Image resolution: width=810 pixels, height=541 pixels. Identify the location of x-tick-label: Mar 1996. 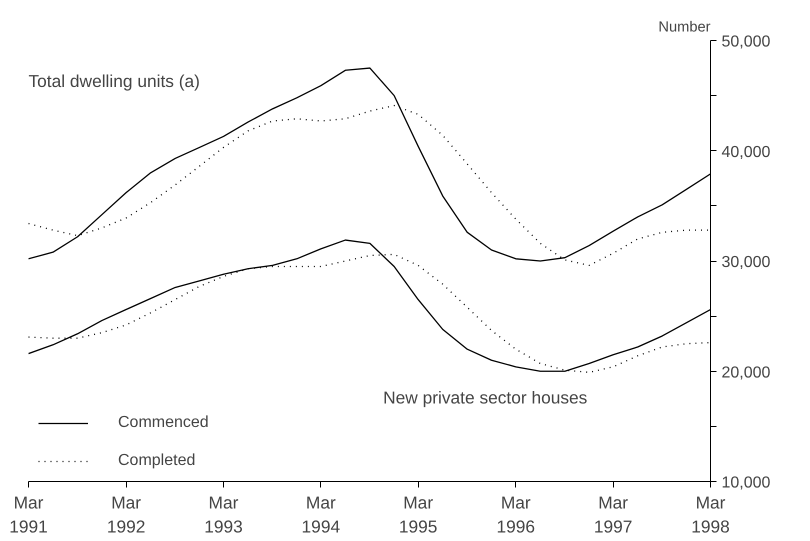
(516, 514).